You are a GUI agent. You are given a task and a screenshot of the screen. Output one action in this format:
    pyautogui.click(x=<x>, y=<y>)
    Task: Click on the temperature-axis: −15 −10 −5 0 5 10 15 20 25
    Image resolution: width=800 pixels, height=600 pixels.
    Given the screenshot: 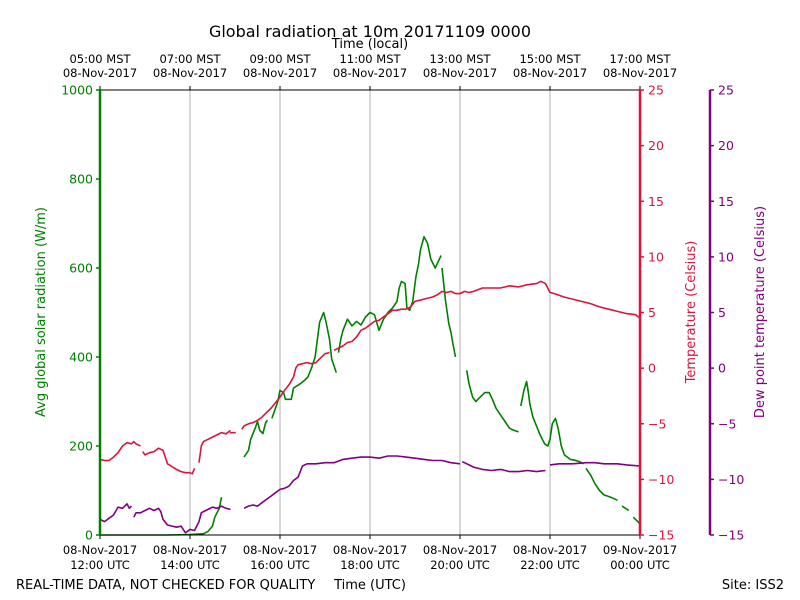 What is the action you would take?
    pyautogui.click(x=656, y=313)
    